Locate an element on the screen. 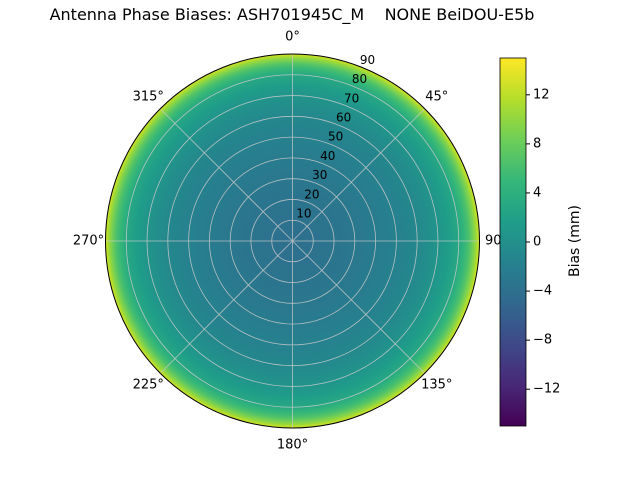 The image size is (640, 480). theta-tick-label: 0° is located at coordinates (292, 37).